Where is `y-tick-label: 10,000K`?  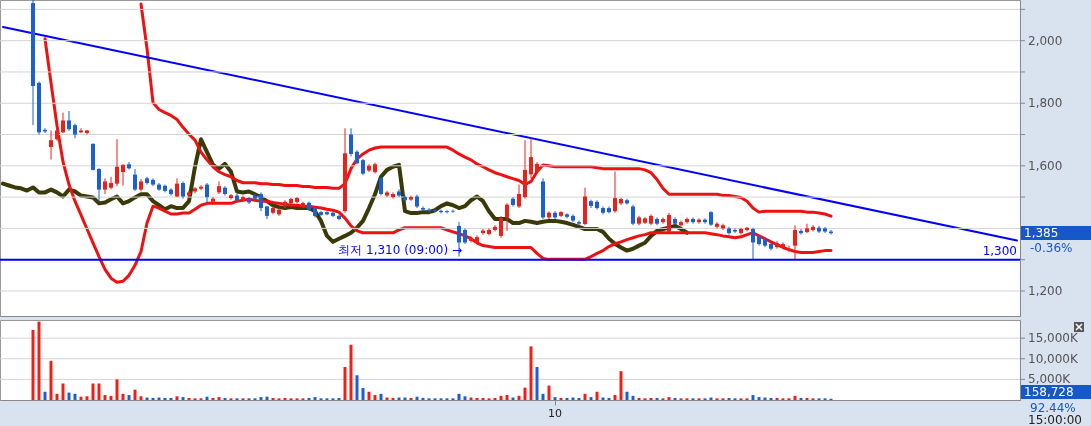 y-tick-label: 10,000K is located at coordinates (1053, 358).